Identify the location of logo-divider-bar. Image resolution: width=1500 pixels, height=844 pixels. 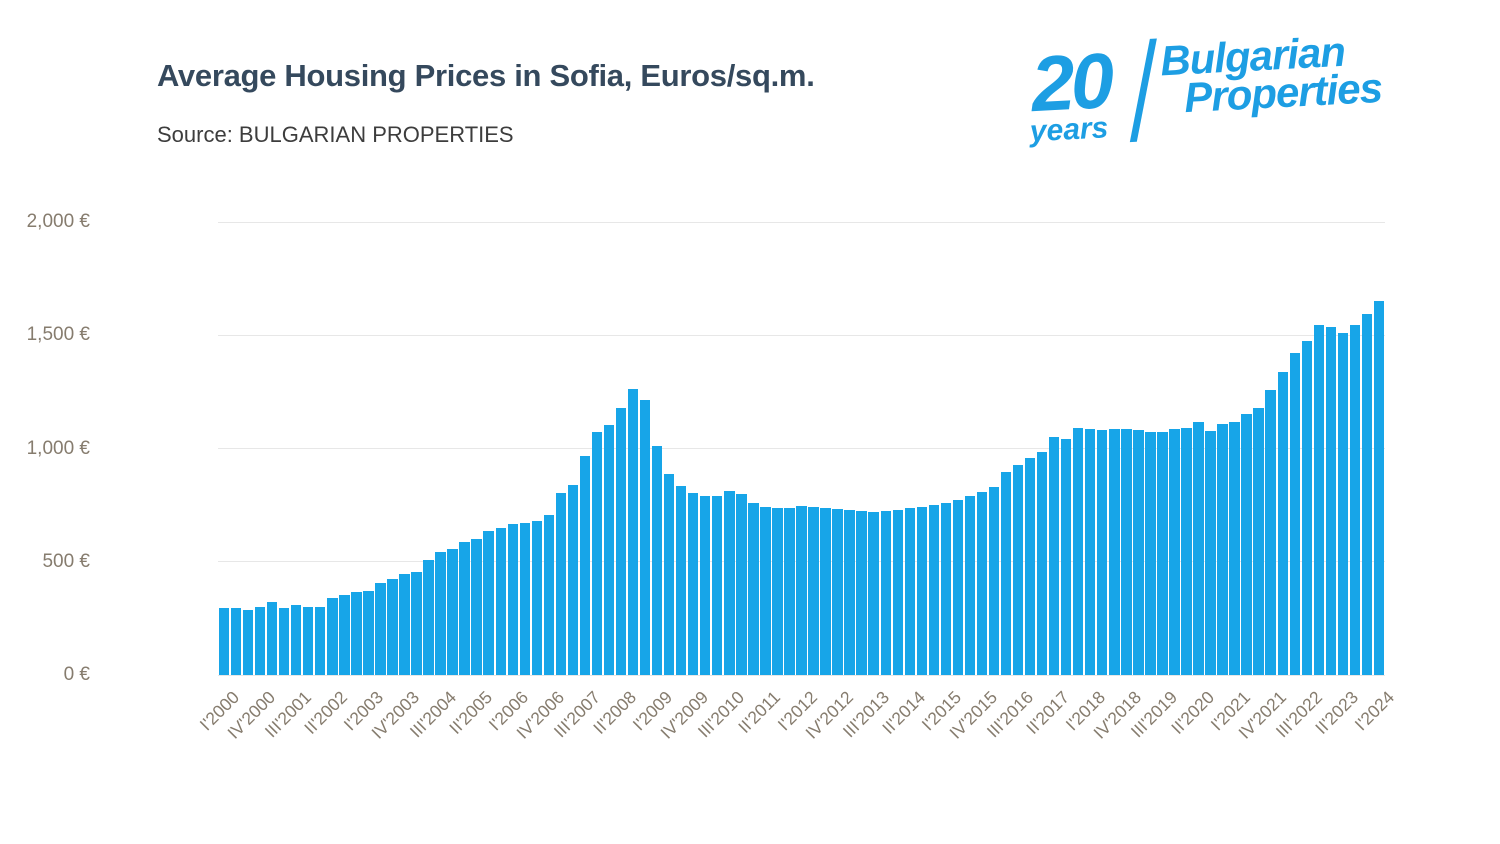
(1143, 90).